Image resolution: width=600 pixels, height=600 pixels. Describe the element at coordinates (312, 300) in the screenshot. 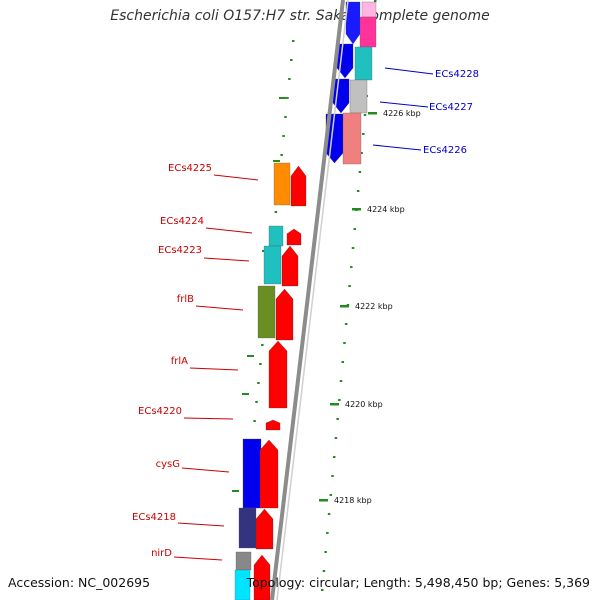

I see `backbone-highlight` at that location.